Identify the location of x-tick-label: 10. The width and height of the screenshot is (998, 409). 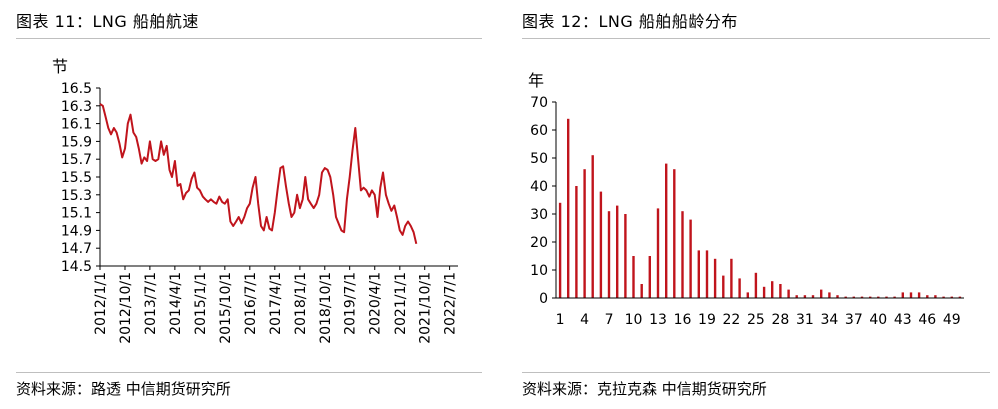
(634, 320).